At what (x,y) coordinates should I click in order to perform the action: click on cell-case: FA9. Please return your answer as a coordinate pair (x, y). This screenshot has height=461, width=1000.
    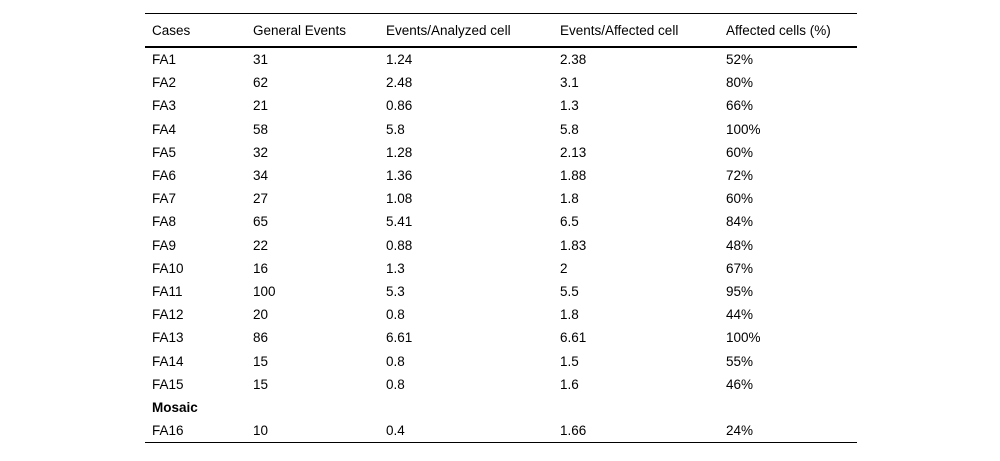
    Looking at the image, I should click on (164, 245).